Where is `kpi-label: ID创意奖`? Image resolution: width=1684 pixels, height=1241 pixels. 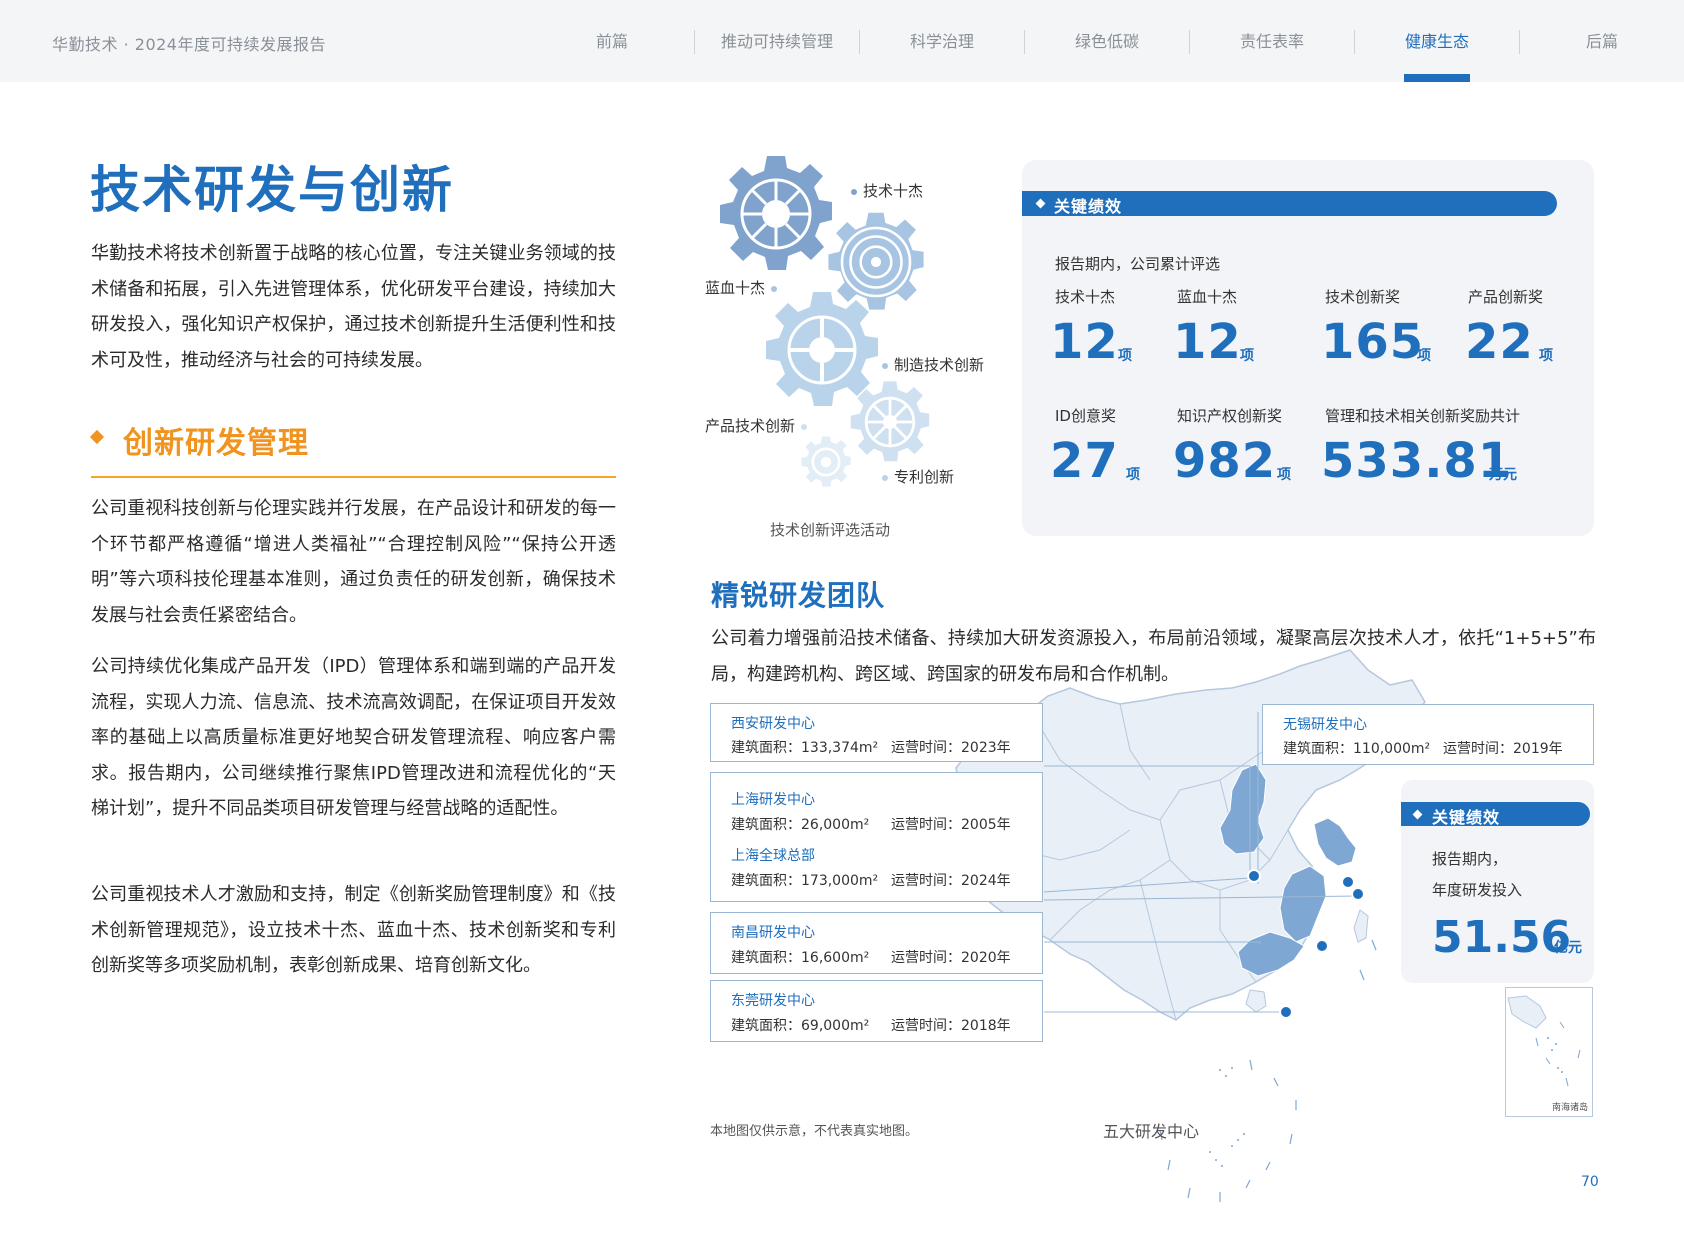 kpi-label: ID创意奖 is located at coordinates (1085, 416).